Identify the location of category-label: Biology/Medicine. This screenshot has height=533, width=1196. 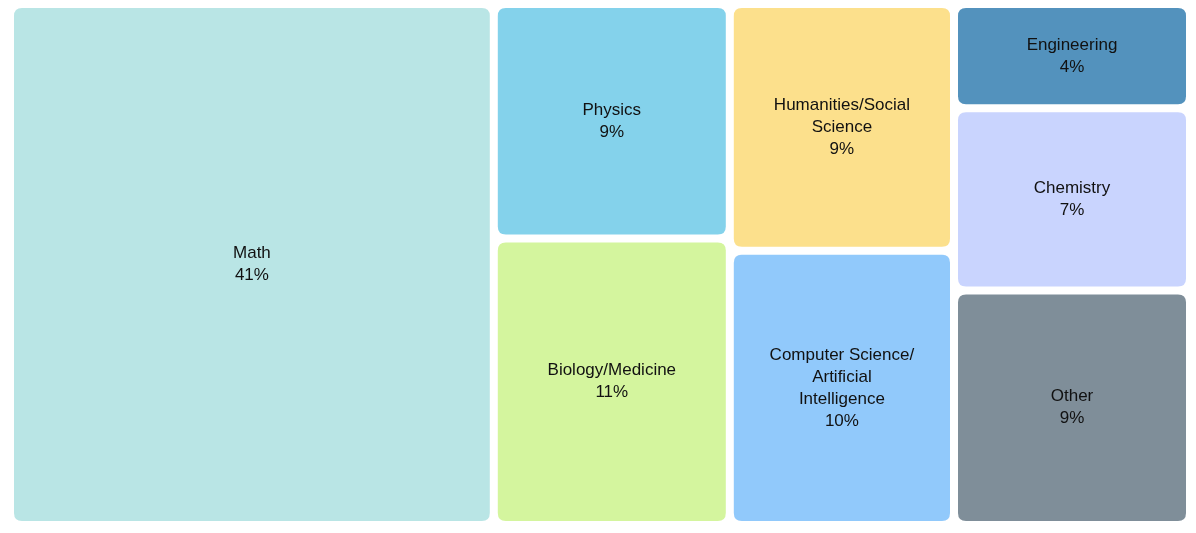
(612, 370).